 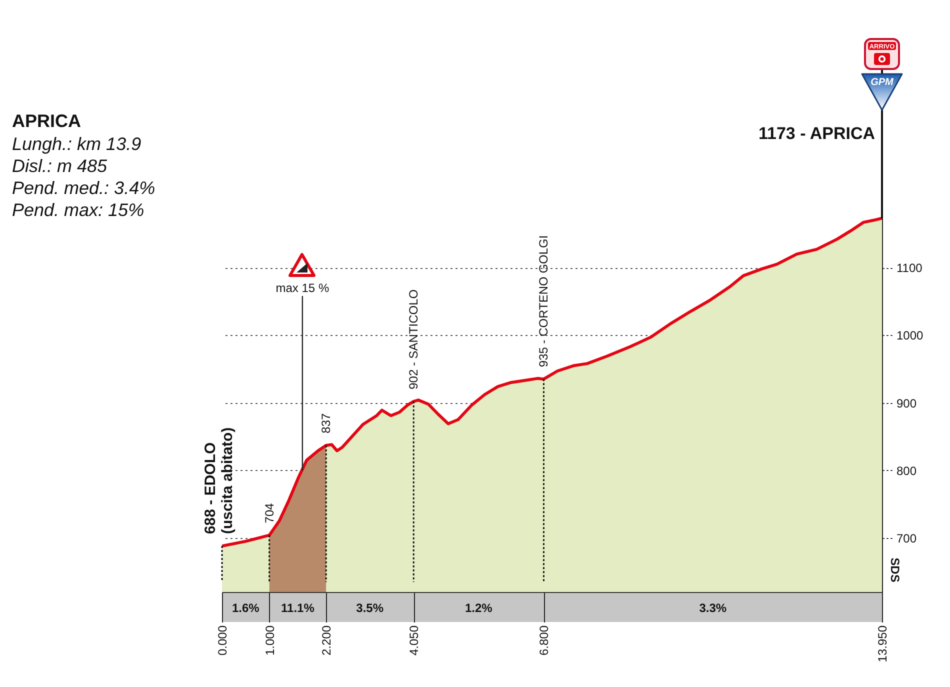 I want to click on annotation: 688 - EDOLO (uscita abitato), so click(x=219, y=480).